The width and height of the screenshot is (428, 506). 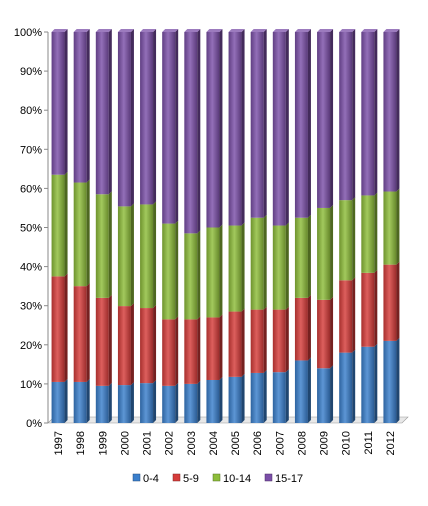 What do you see at coordinates (145, 479) in the screenshot?
I see `legend-item: 0-4` at bounding box center [145, 479].